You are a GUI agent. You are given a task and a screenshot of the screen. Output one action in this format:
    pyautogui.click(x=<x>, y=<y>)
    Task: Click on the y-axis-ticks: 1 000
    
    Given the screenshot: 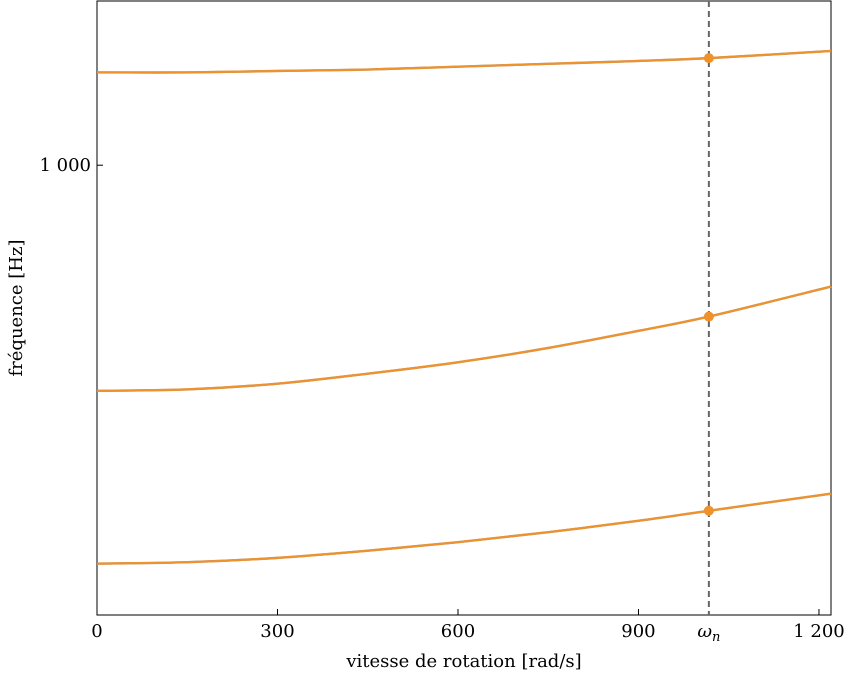 What is the action you would take?
    pyautogui.click(x=71, y=165)
    